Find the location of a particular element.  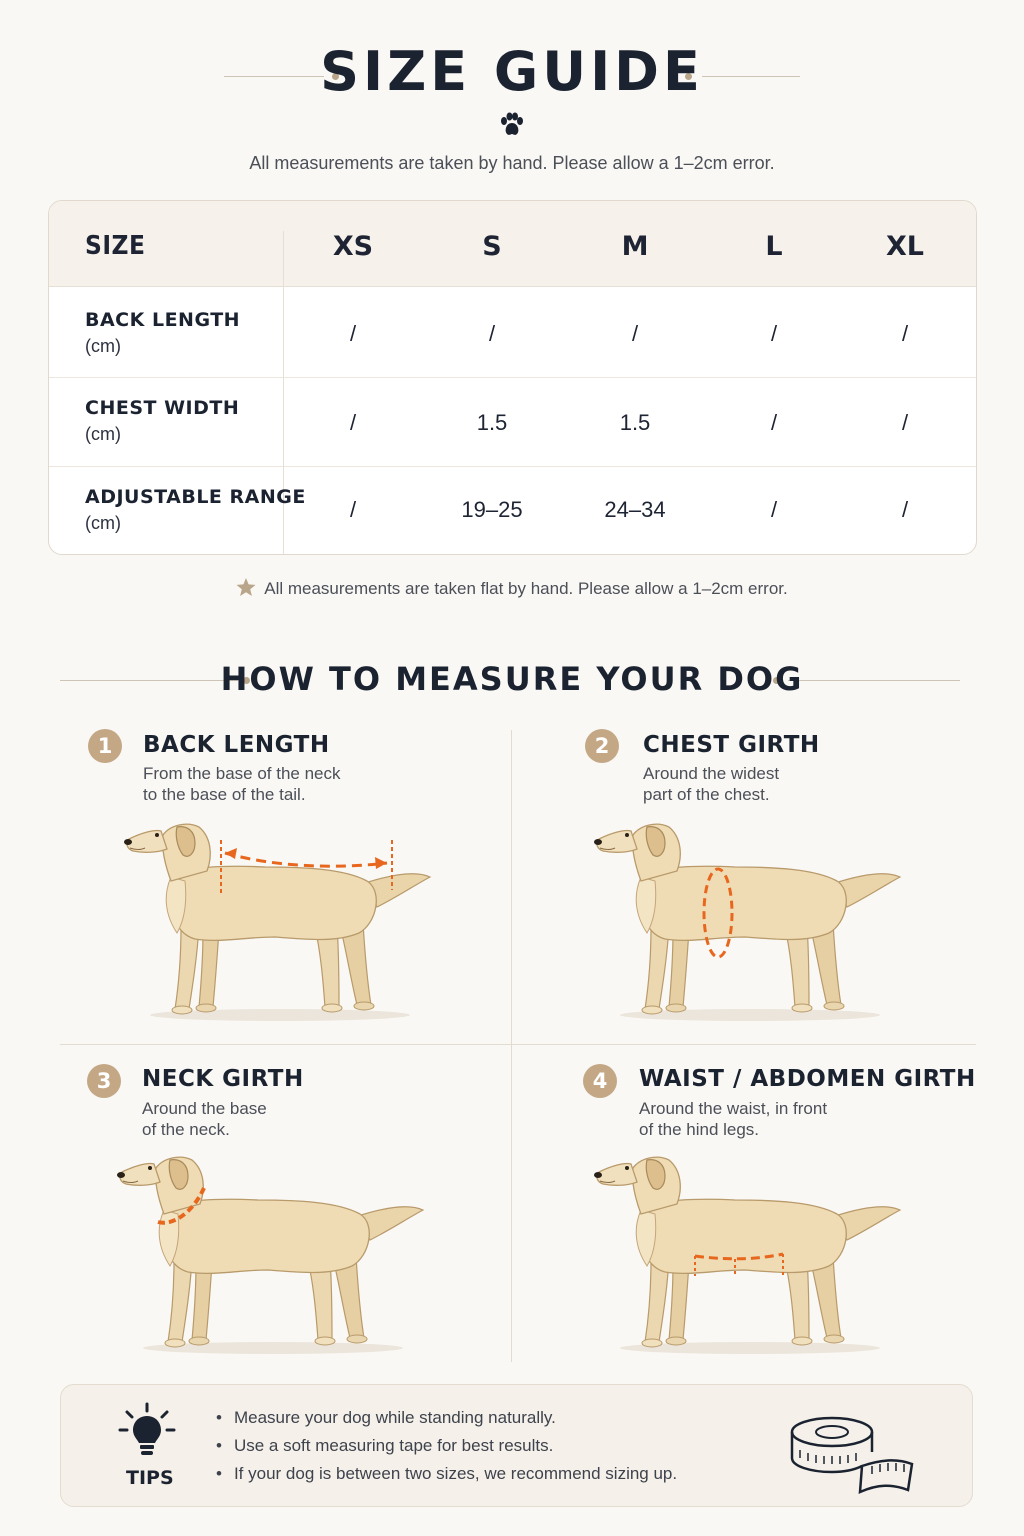

row-label-chest-width: CHEST WIDTH is located at coordinates (162, 408).